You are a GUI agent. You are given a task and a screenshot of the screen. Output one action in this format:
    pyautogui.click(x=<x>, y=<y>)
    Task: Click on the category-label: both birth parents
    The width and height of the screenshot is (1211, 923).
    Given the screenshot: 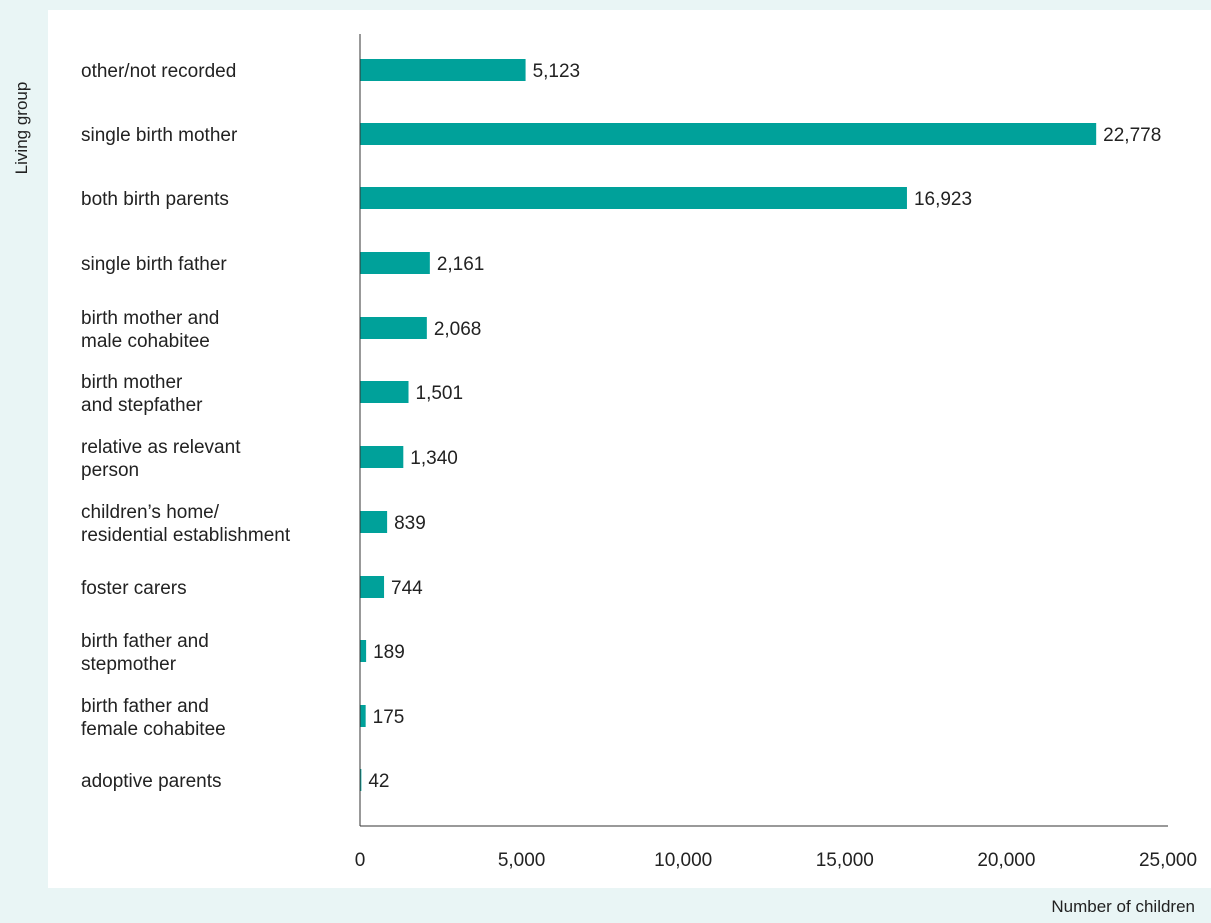 What is the action you would take?
    pyautogui.click(x=155, y=199)
    